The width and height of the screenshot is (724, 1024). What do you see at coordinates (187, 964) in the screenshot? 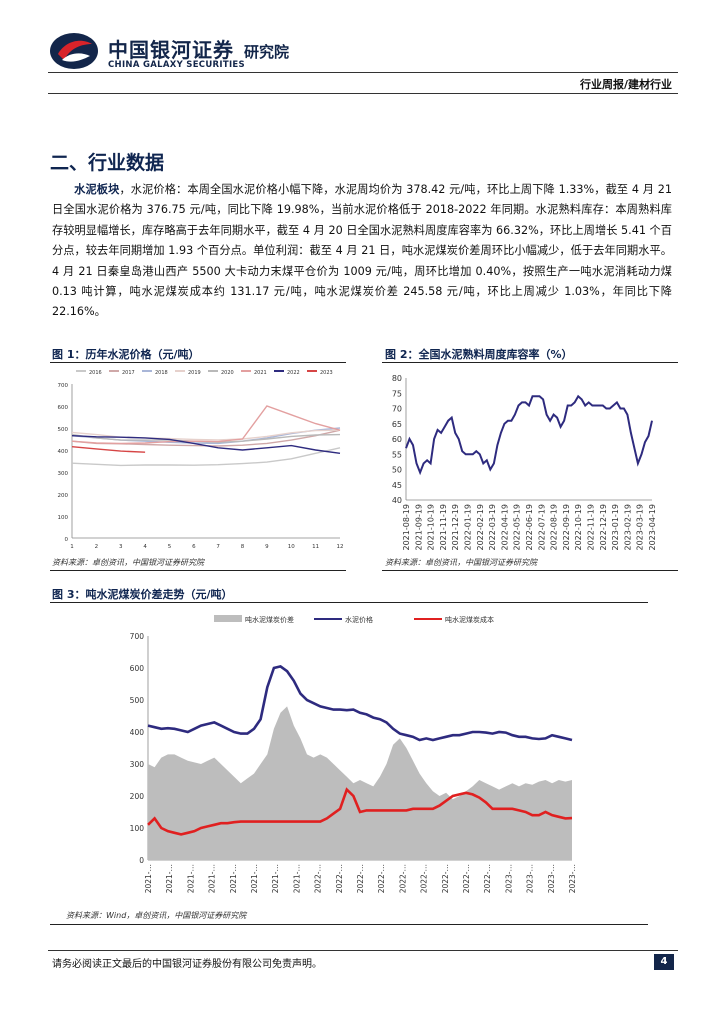
I see `footer-disclaimer: 请务必阅读正文最后的中国银河证券股份有限公司免责声明。` at bounding box center [187, 964].